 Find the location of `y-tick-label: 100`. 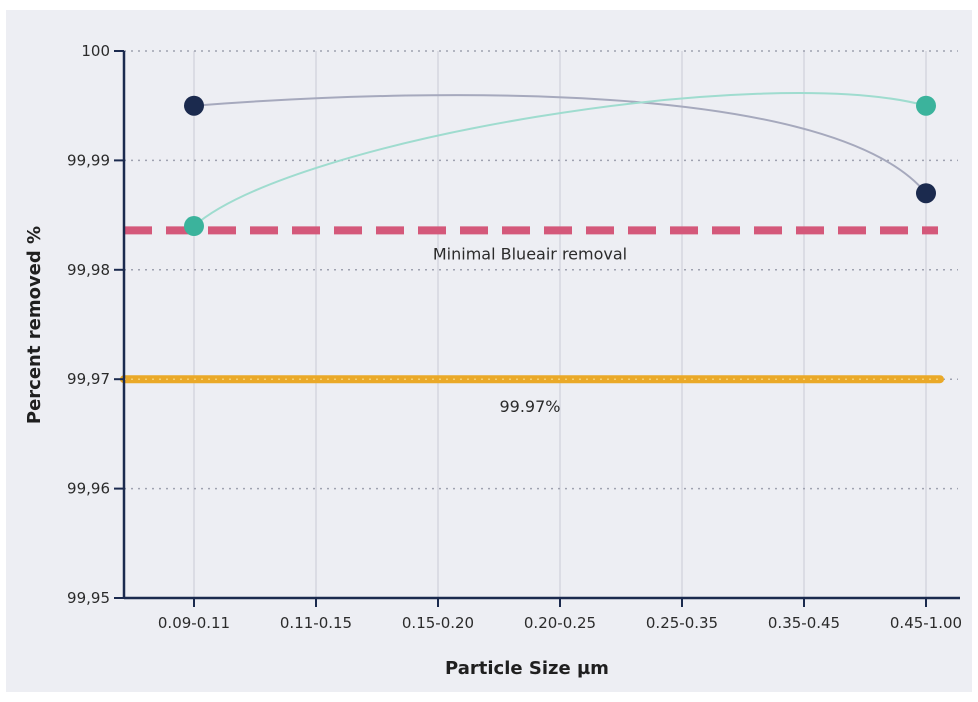

y-tick-label: 100 is located at coordinates (95, 51).